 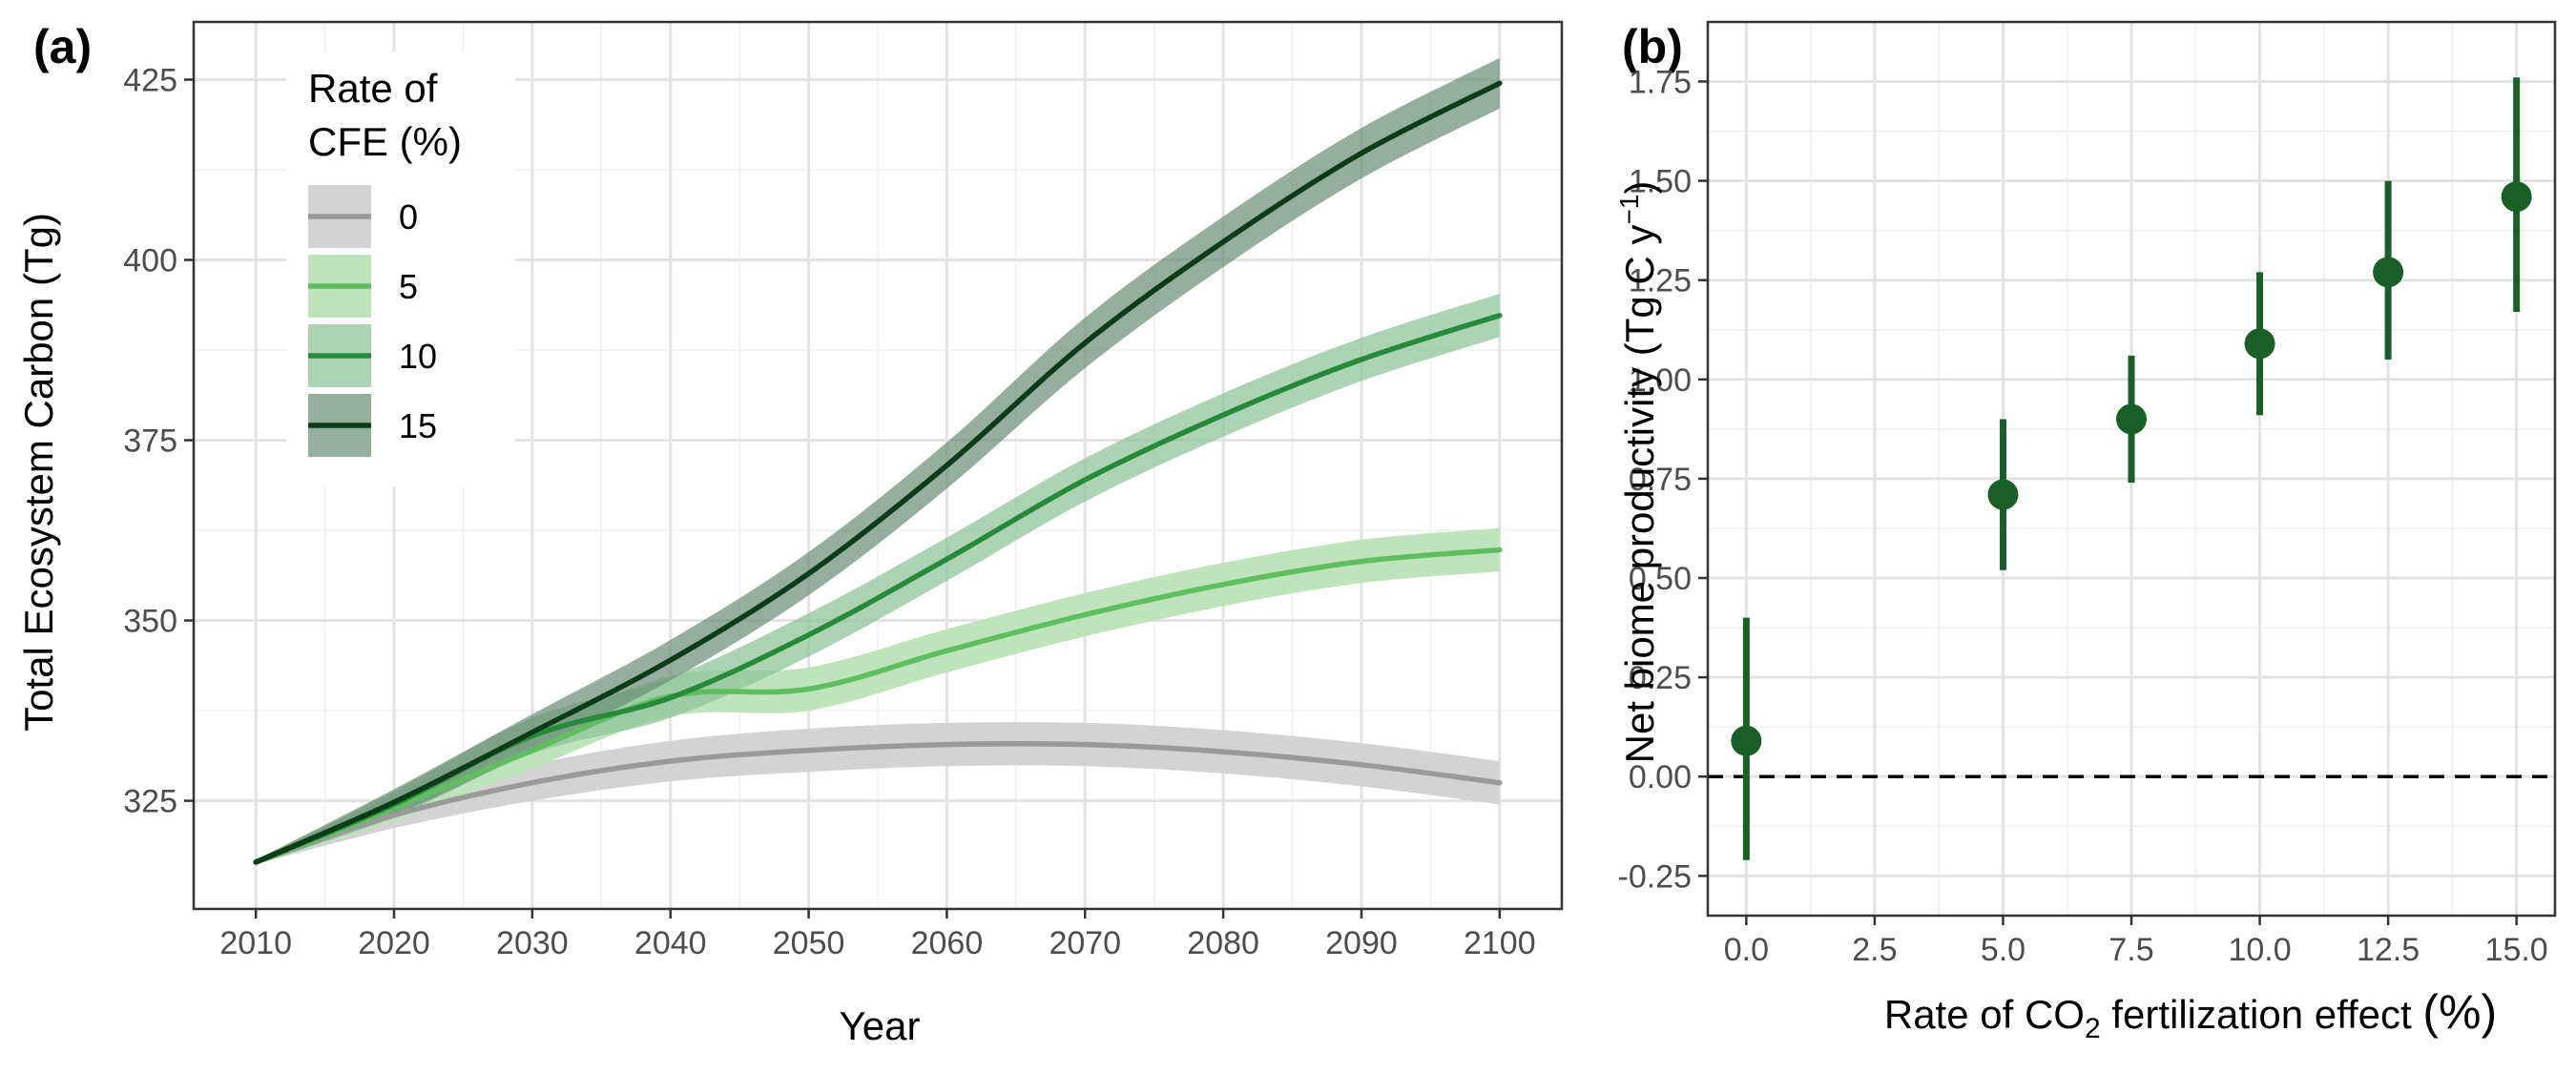 What do you see at coordinates (1660, 579) in the screenshot?
I see `panel-b-y-tick-label: 0.50` at bounding box center [1660, 579].